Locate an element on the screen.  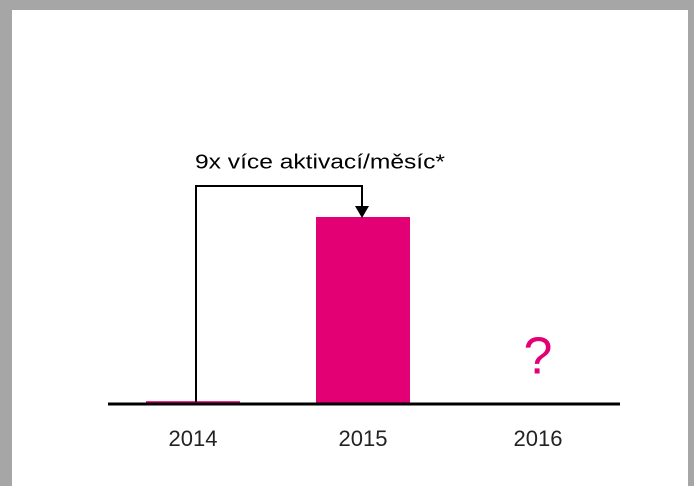
annotation-arrow is located at coordinates (362, 212).